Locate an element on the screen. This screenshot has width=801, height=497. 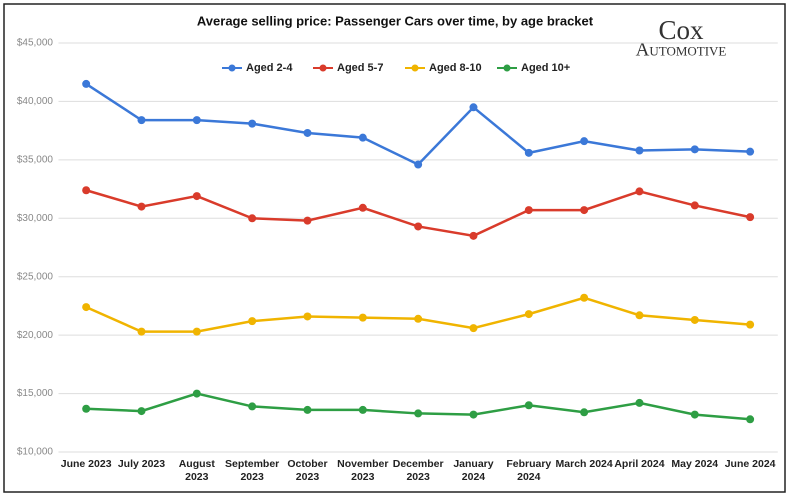
x-tick-label: August 2023 is located at coordinates (196, 470).